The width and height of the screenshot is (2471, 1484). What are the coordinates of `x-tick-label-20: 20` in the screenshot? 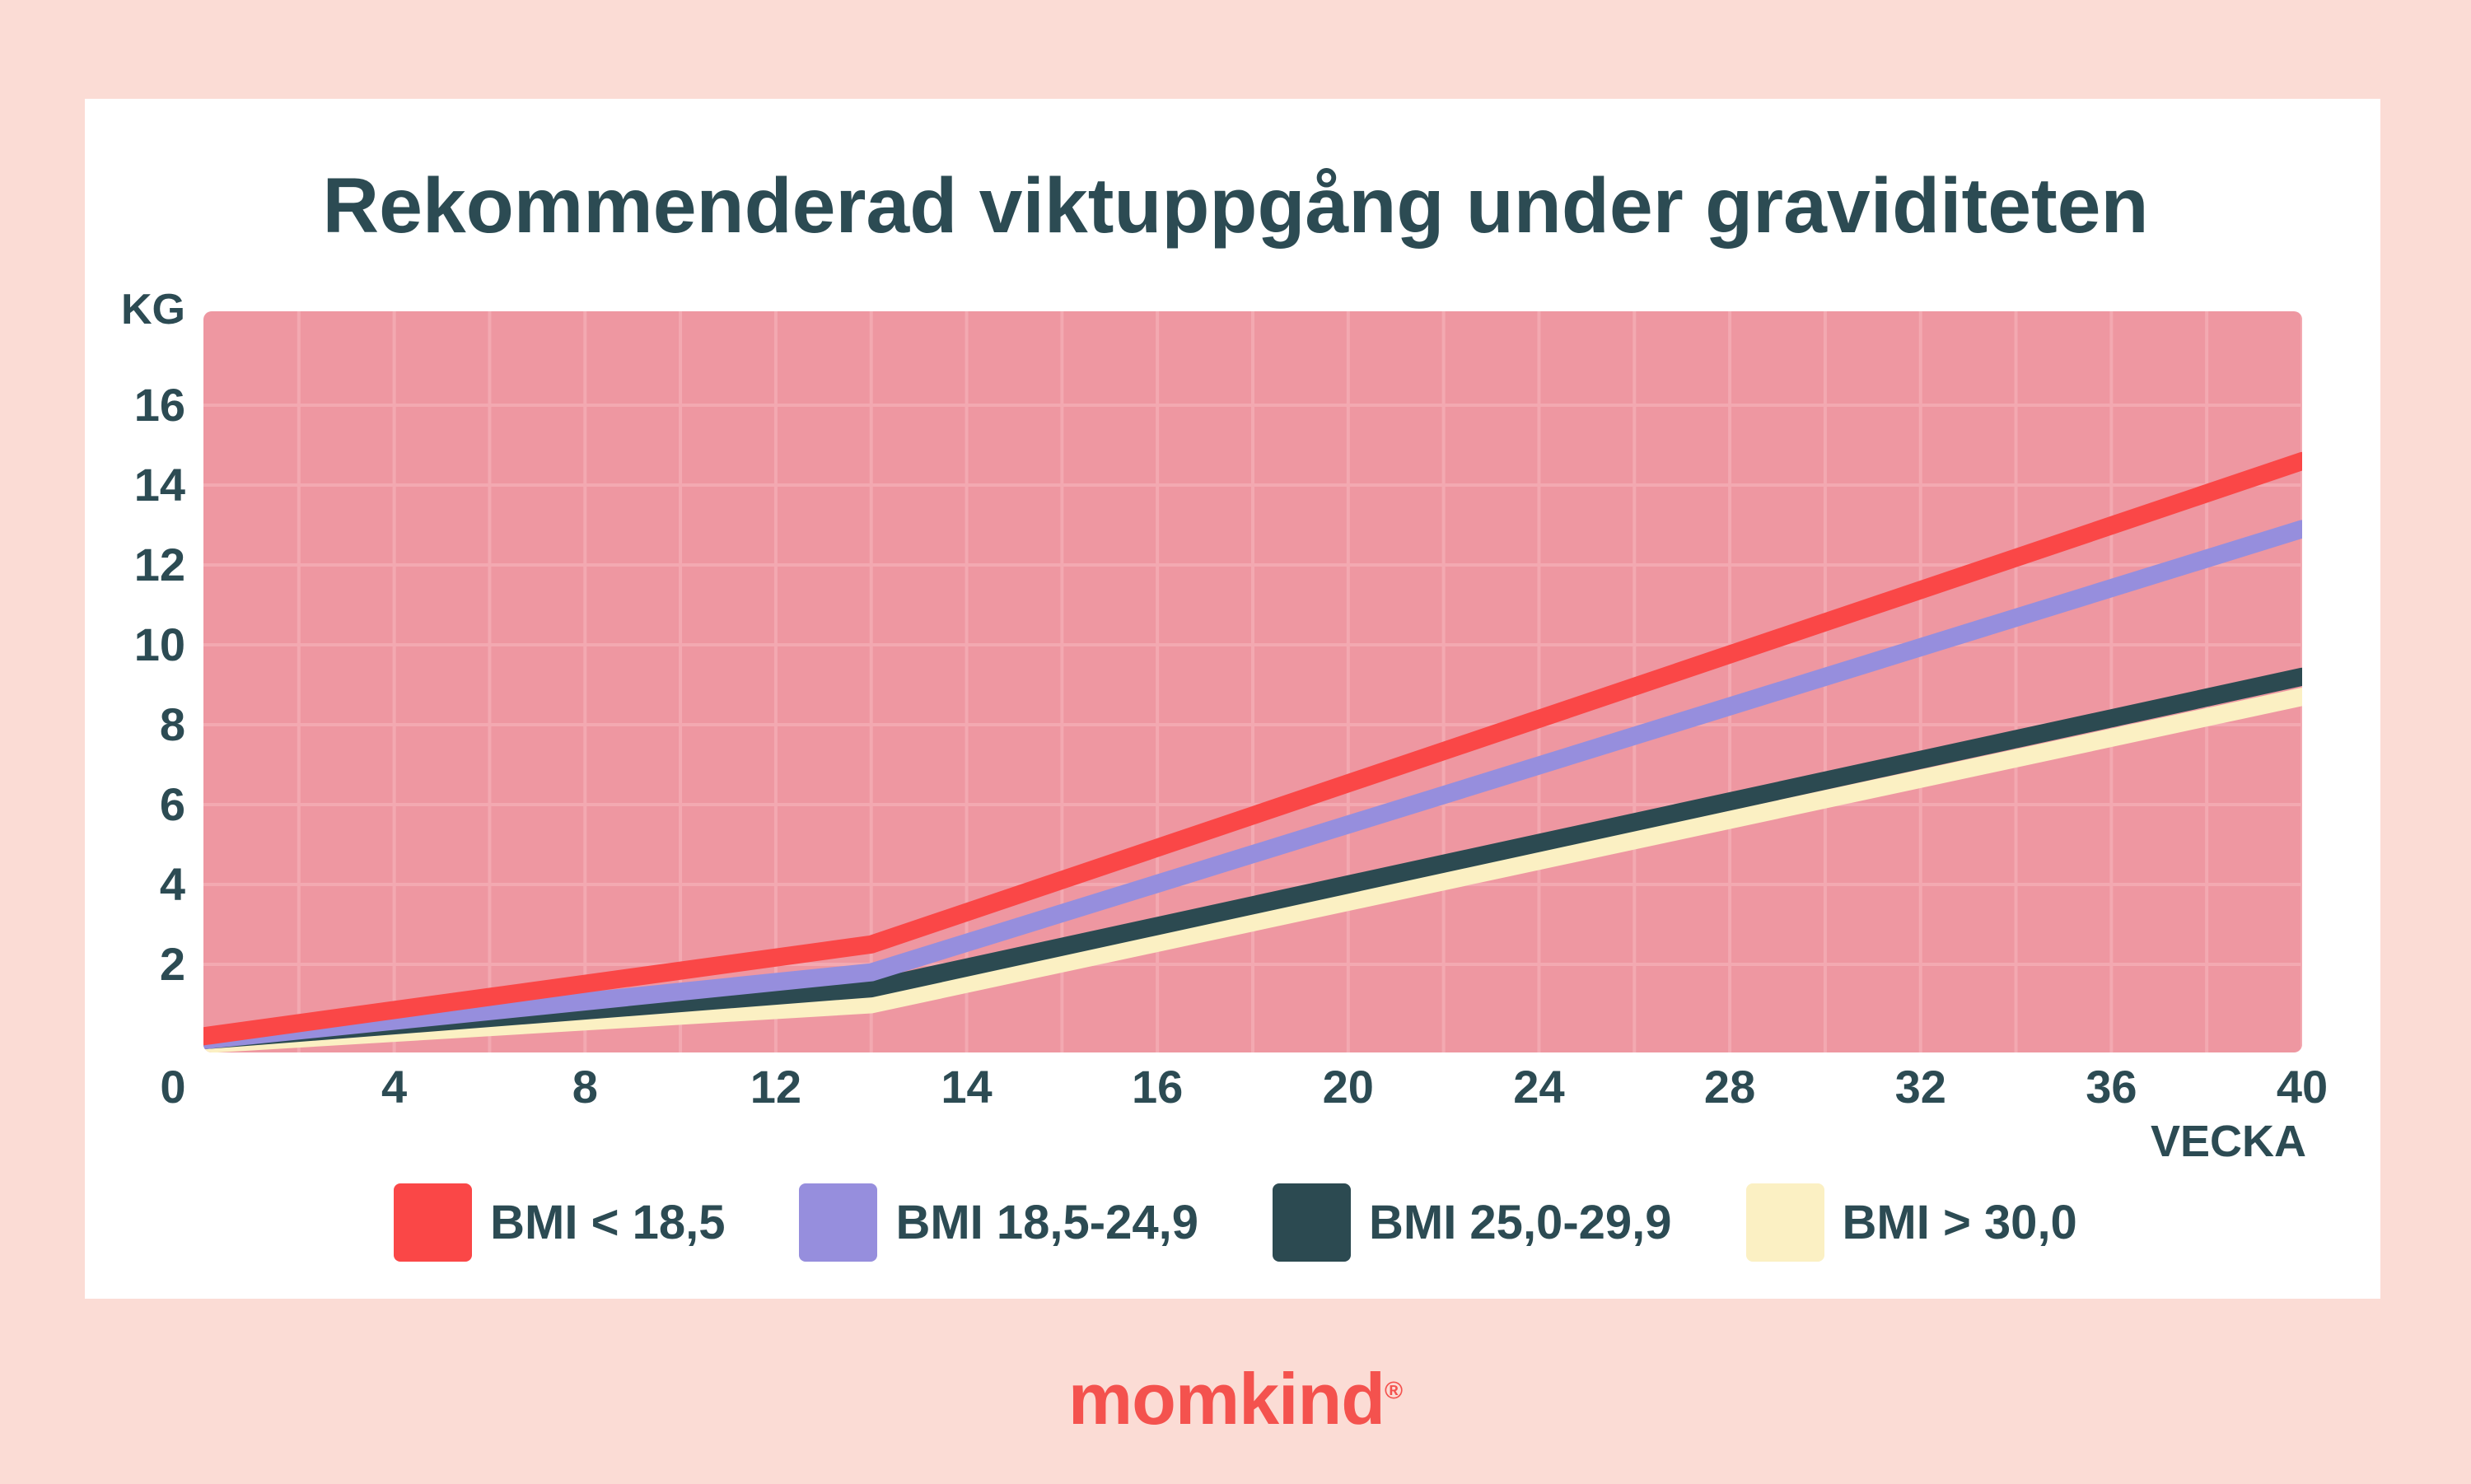 It's located at (1348, 1087).